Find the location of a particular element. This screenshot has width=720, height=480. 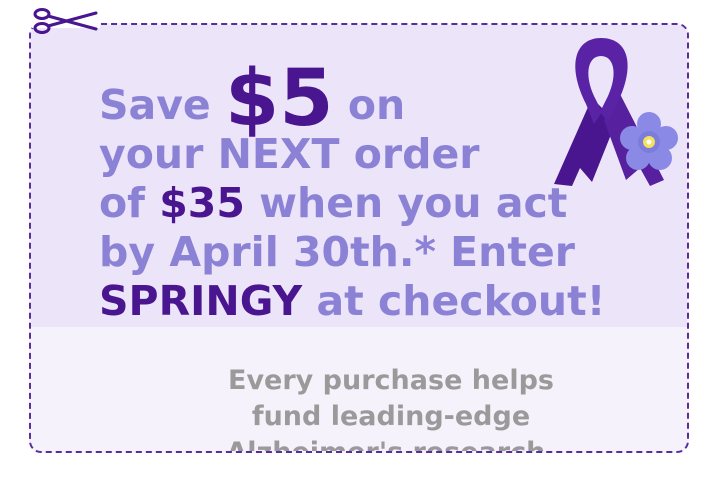

headline-line-3: of $35 when you act is located at coordinates (352, 203).